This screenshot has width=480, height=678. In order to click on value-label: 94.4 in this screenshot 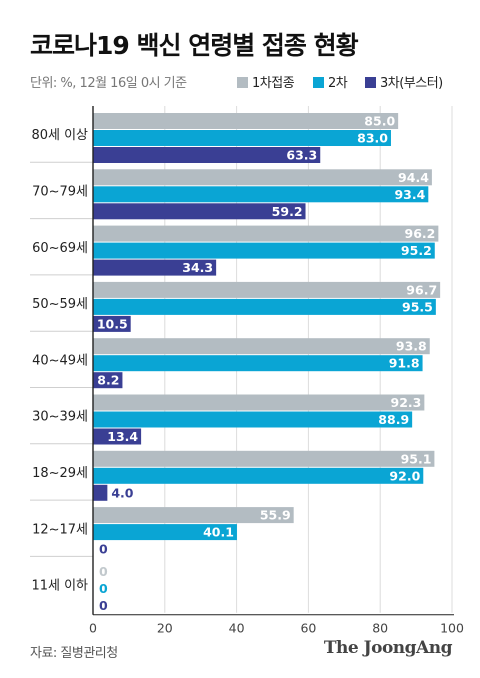, I will do `click(413, 177)`.